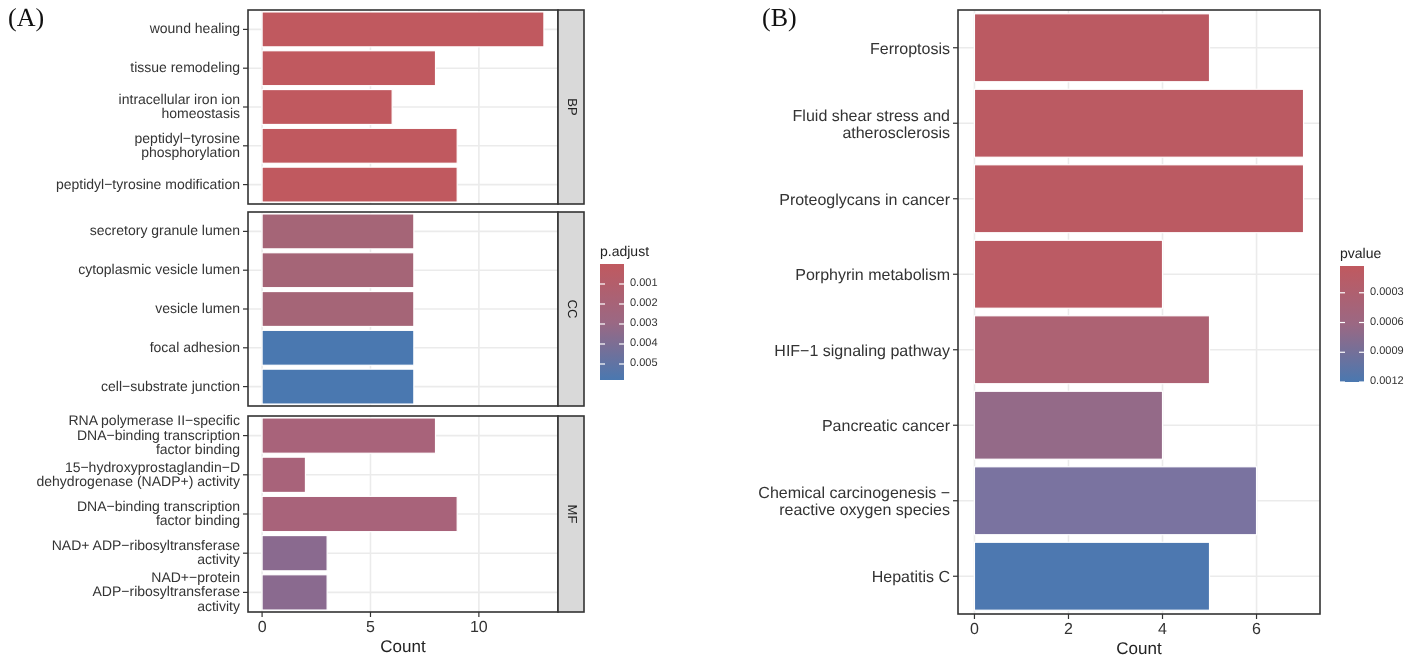 Image resolution: width=1416 pixels, height=656 pixels. What do you see at coordinates (1163, 629) in the screenshot?
I see `x-tick-label: 4` at bounding box center [1163, 629].